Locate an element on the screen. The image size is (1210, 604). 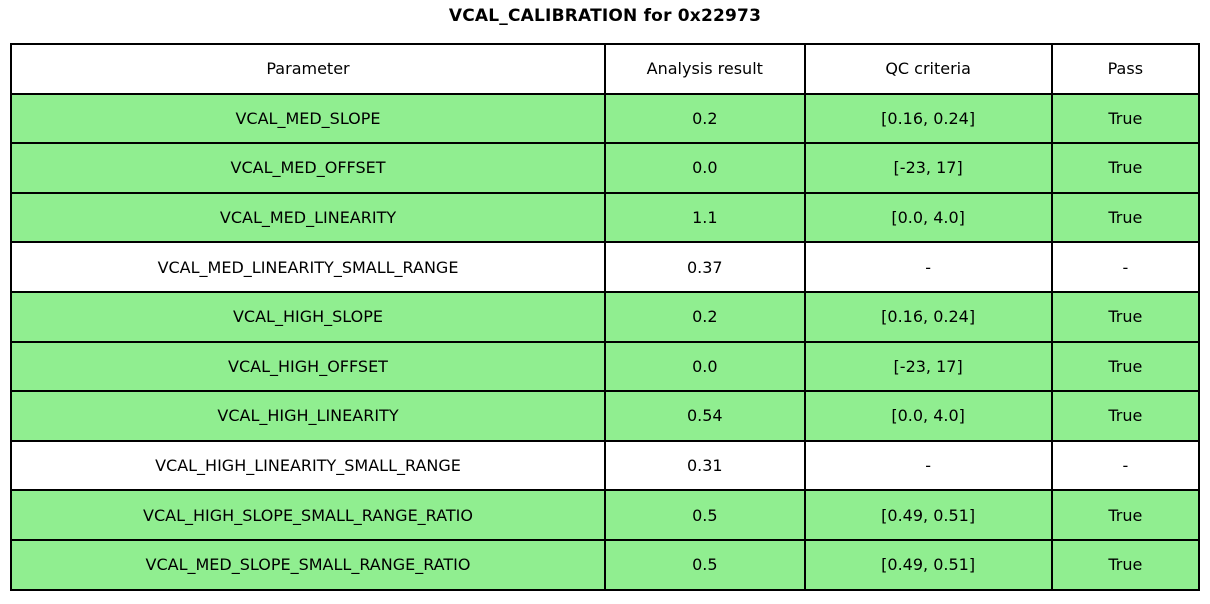
table-row: VCAL_MED_OFFSET 0.0 [-23, 17] True is located at coordinates (605, 168).